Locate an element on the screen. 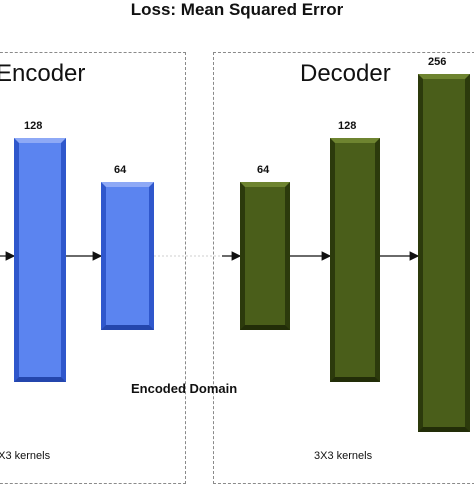 Image resolution: width=474 pixels, height=484 pixels. encoder-count-128: 128 is located at coordinates (33, 126).